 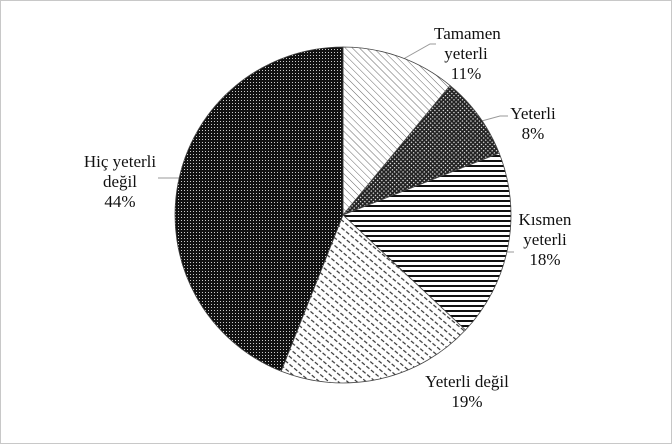 What do you see at coordinates (120, 201) in the screenshot?
I see `value-label: 44%` at bounding box center [120, 201].